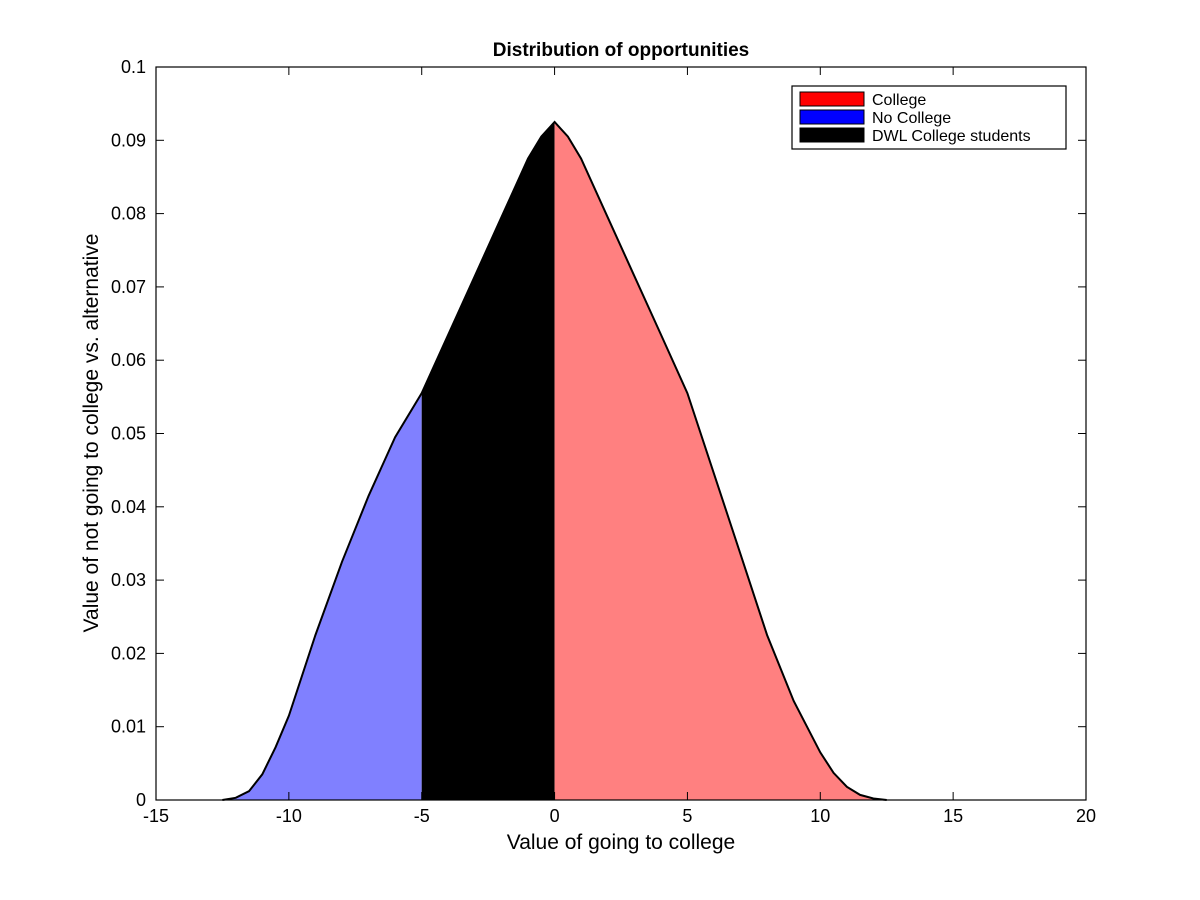  I want to click on legend-label-dwl: DWL College students, so click(951, 136).